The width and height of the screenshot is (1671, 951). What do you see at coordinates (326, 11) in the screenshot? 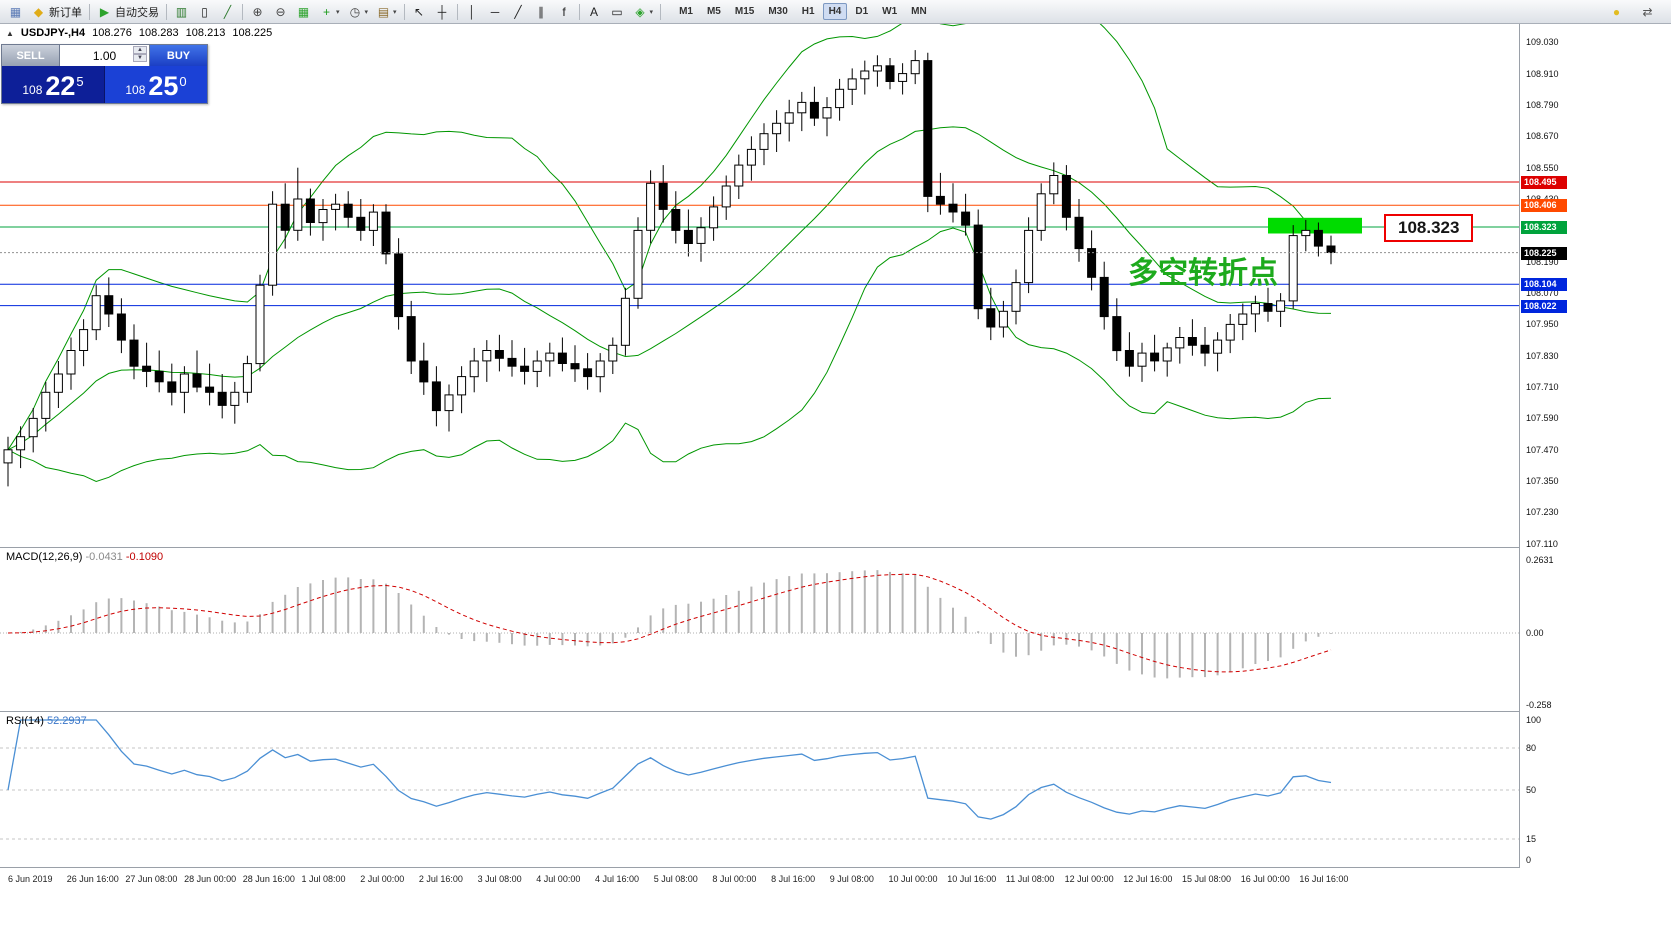
I see `indicators-icon: +` at bounding box center [326, 11].